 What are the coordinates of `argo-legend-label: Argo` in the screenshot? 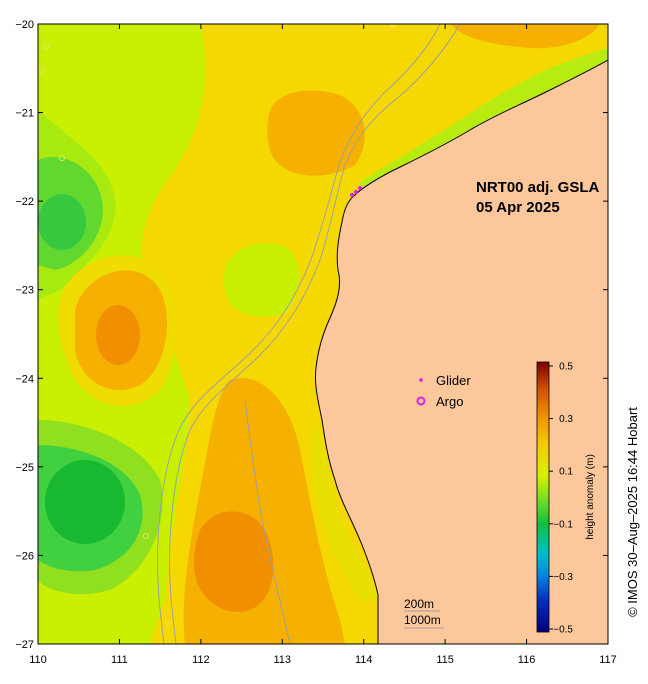 It's located at (449, 401).